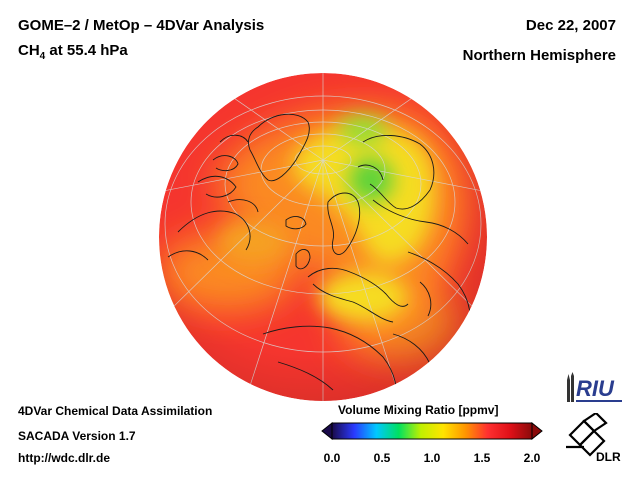 Image resolution: width=640 pixels, height=480 pixels. What do you see at coordinates (382, 458) in the screenshot?
I see `colorbar-tick-label: 0.5` at bounding box center [382, 458].